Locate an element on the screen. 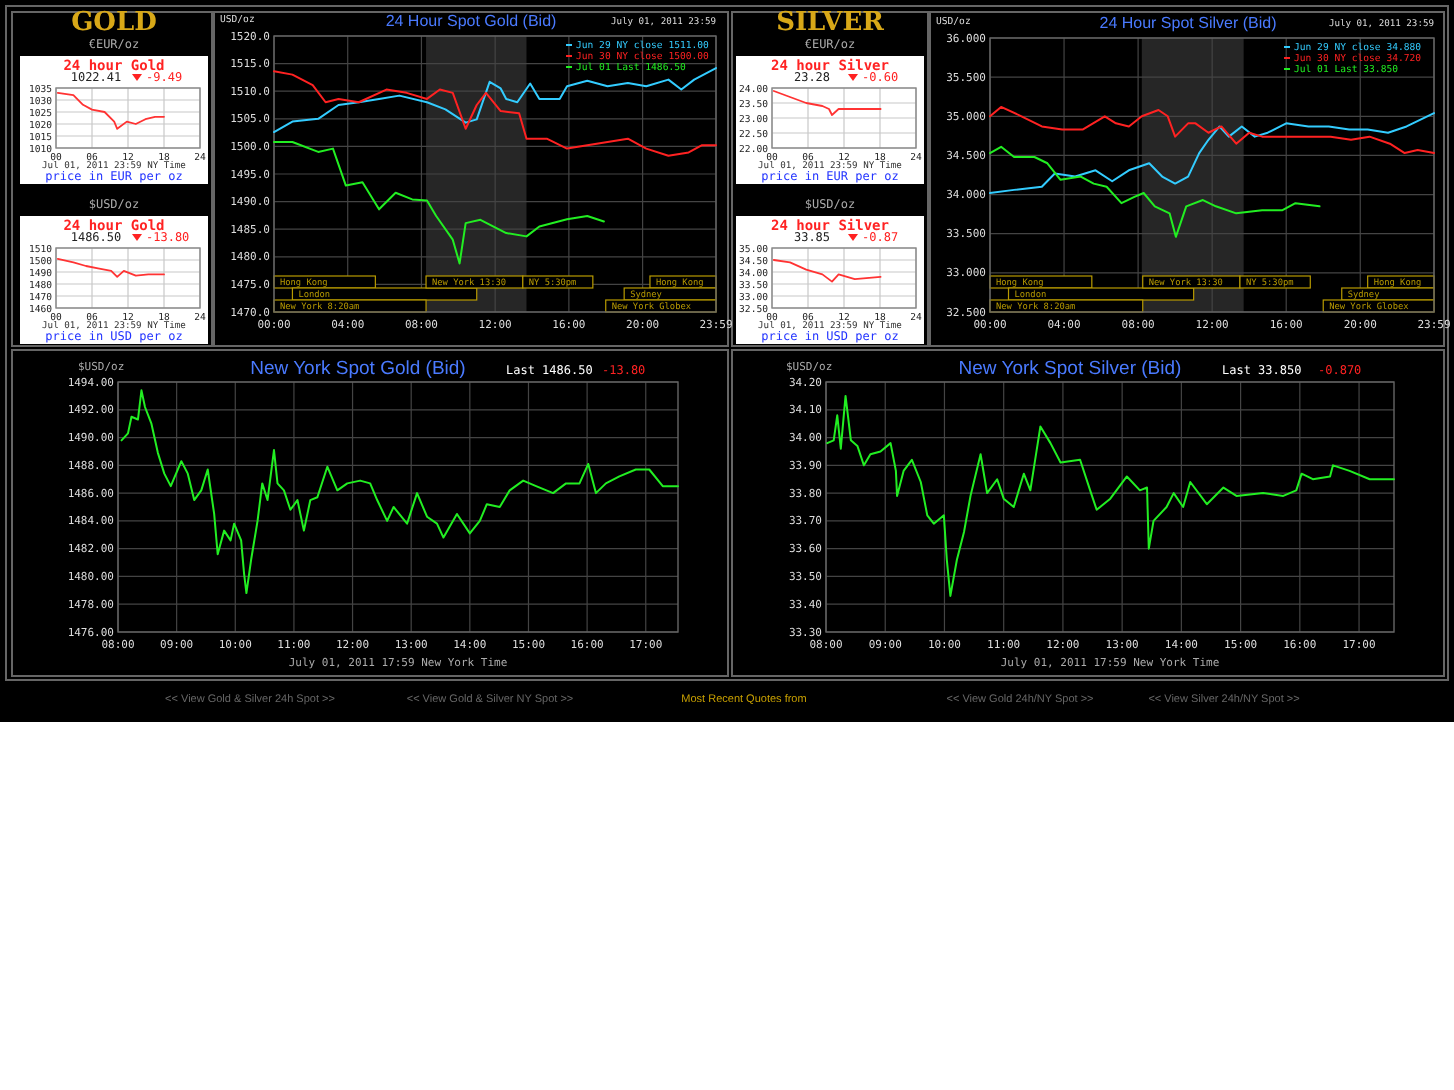 The height and width of the screenshot is (1090, 1454). chart-title: SILVER is located at coordinates (830, 23).